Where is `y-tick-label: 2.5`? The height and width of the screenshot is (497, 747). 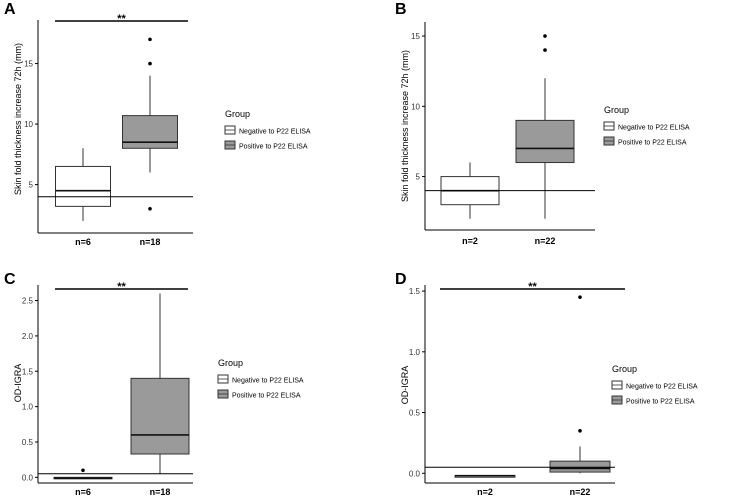 y-tick-label: 2.5 is located at coordinates (28, 301).